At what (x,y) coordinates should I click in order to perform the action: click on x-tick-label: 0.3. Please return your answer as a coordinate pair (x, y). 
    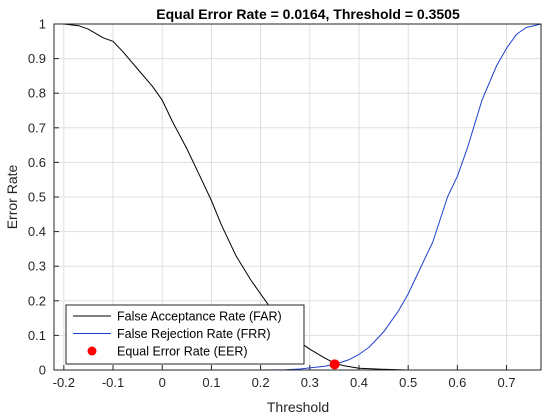
    Looking at the image, I should click on (310, 382).